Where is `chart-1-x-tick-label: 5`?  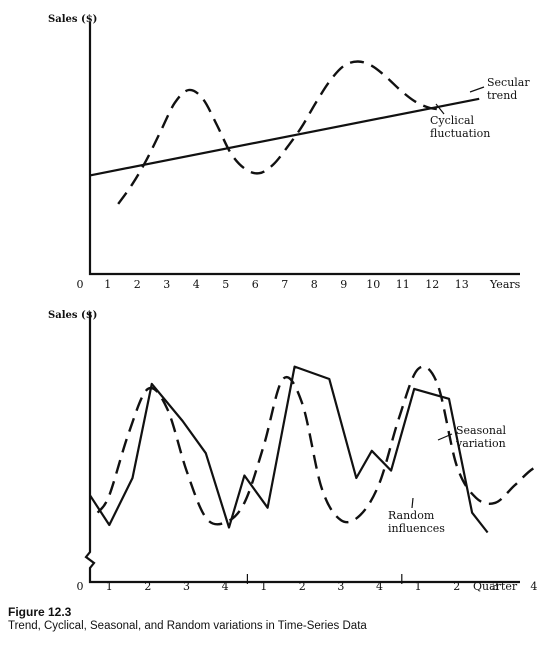
chart-1-x-tick-label: 5 is located at coordinates (225, 284).